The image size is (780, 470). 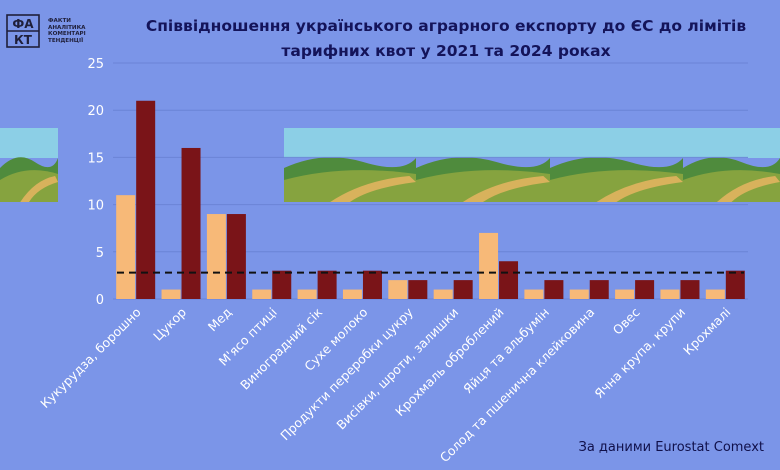 I want to click on x-tick-label: Мед, so click(x=220, y=320).